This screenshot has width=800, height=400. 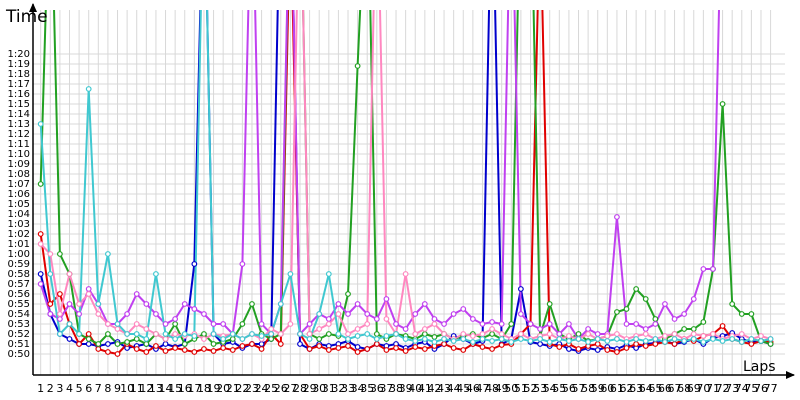 I want to click on y-tick-label: 0:55, so click(x=19, y=304).